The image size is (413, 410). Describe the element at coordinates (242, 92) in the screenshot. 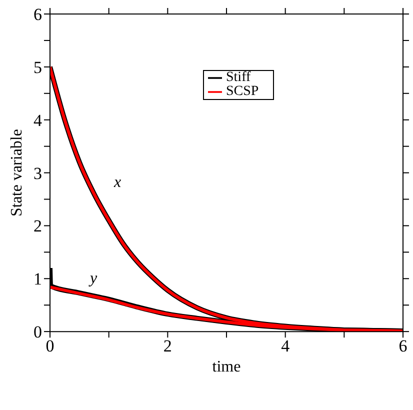

I see `legend-label: SCSP` at that location.